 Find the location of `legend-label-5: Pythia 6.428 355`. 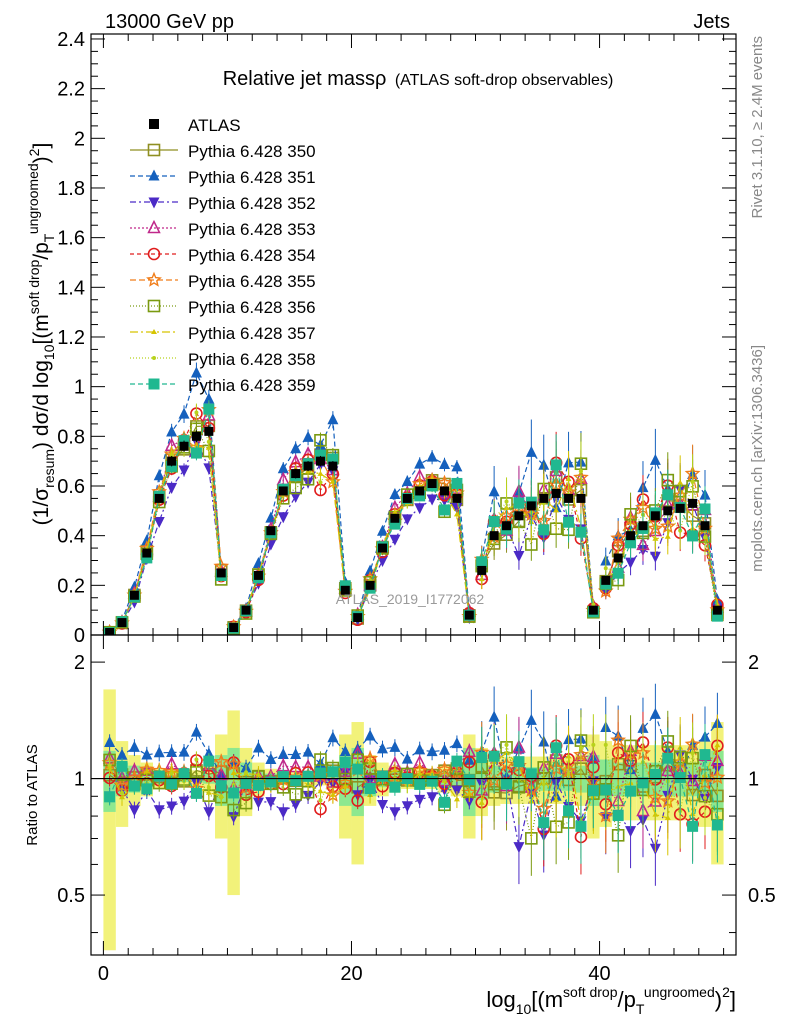

legend-label-5: Pythia 6.428 355 is located at coordinates (252, 281).